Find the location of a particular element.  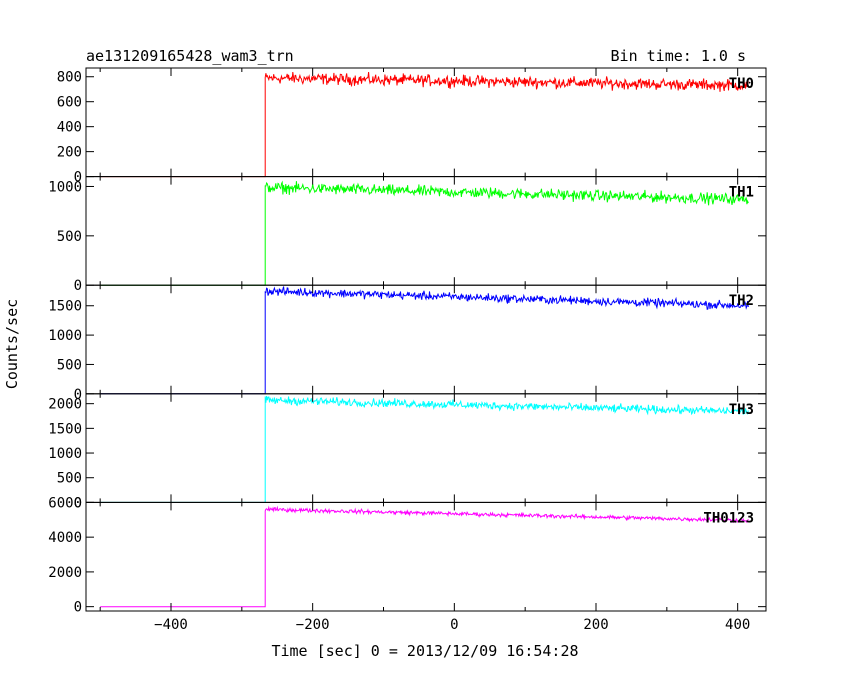

y-tick-label: 6000 is located at coordinates (65, 503).